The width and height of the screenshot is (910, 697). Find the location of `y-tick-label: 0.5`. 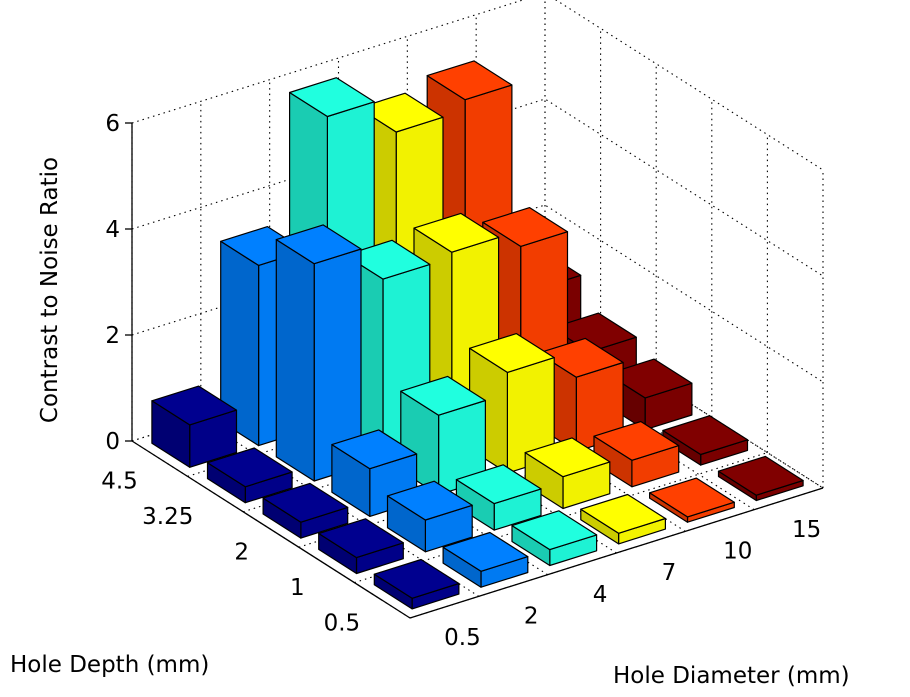

y-tick-label: 0.5 is located at coordinates (342, 623).